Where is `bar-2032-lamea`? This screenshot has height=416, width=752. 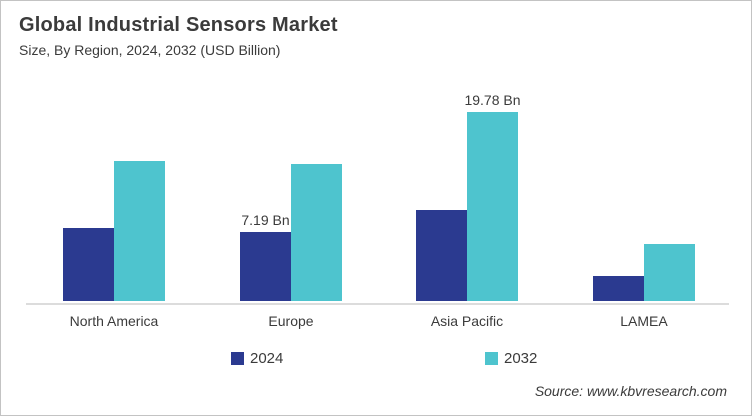
bar-2032-lamea is located at coordinates (669, 272).